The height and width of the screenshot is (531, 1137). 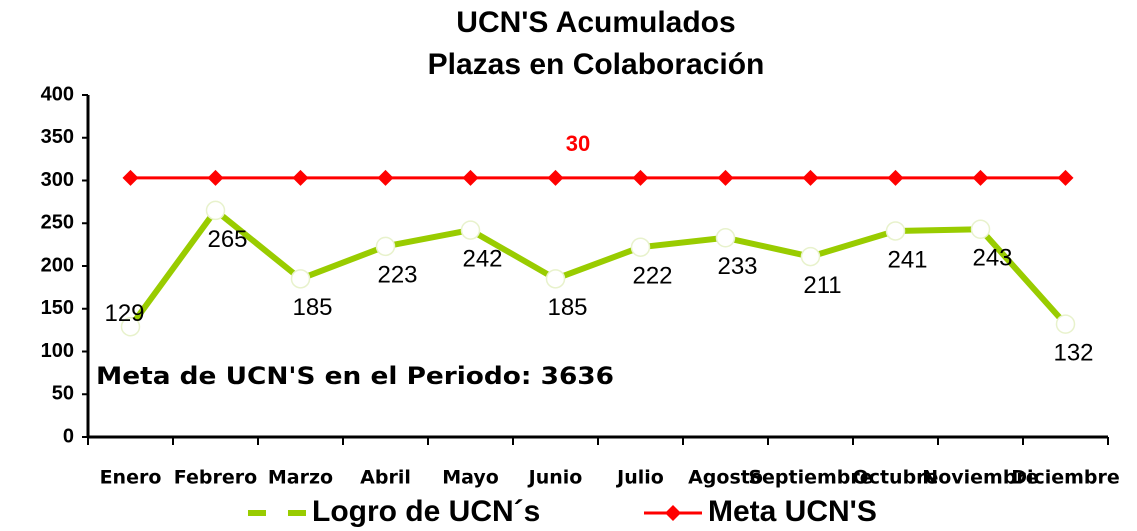 What do you see at coordinates (385, 478) in the screenshot?
I see `x-tick-label: Abril` at bounding box center [385, 478].